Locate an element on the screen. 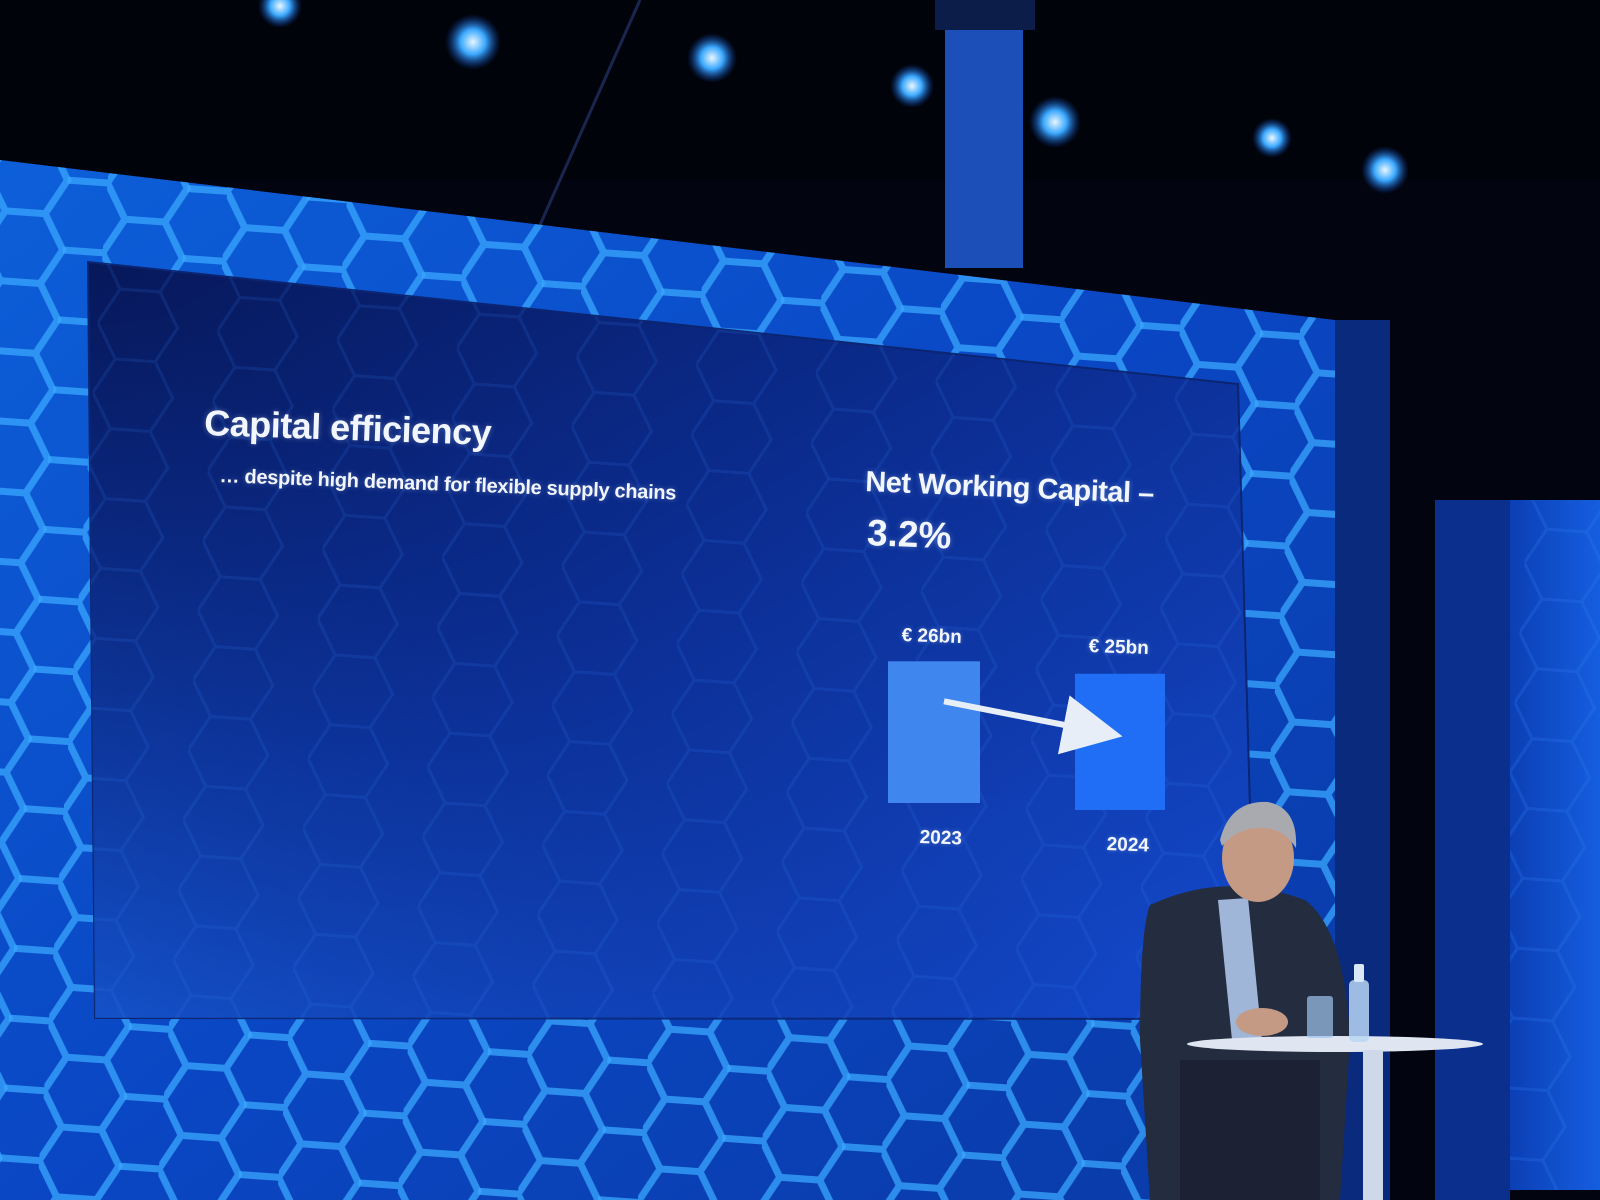  bar-2023 is located at coordinates (934, 732).